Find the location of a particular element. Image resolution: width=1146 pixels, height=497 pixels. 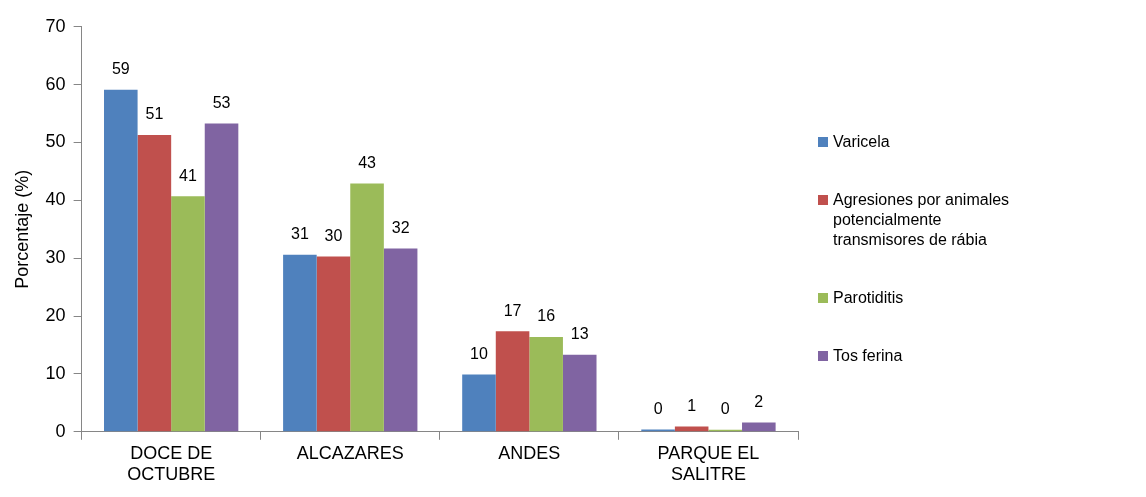

legend-label: Parotiditis is located at coordinates (869, 297).